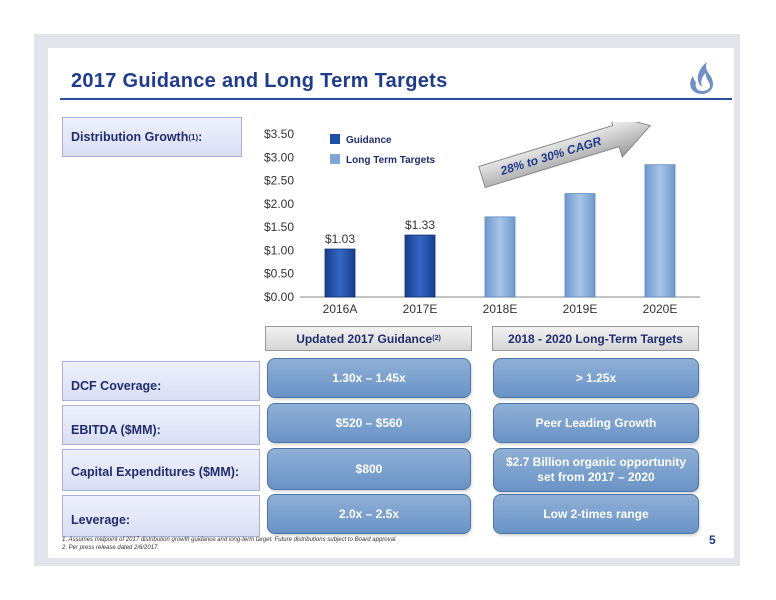 The width and height of the screenshot is (776, 600). What do you see at coordinates (161, 516) in the screenshot?
I see `leverage-label: Leverage:` at bounding box center [161, 516].